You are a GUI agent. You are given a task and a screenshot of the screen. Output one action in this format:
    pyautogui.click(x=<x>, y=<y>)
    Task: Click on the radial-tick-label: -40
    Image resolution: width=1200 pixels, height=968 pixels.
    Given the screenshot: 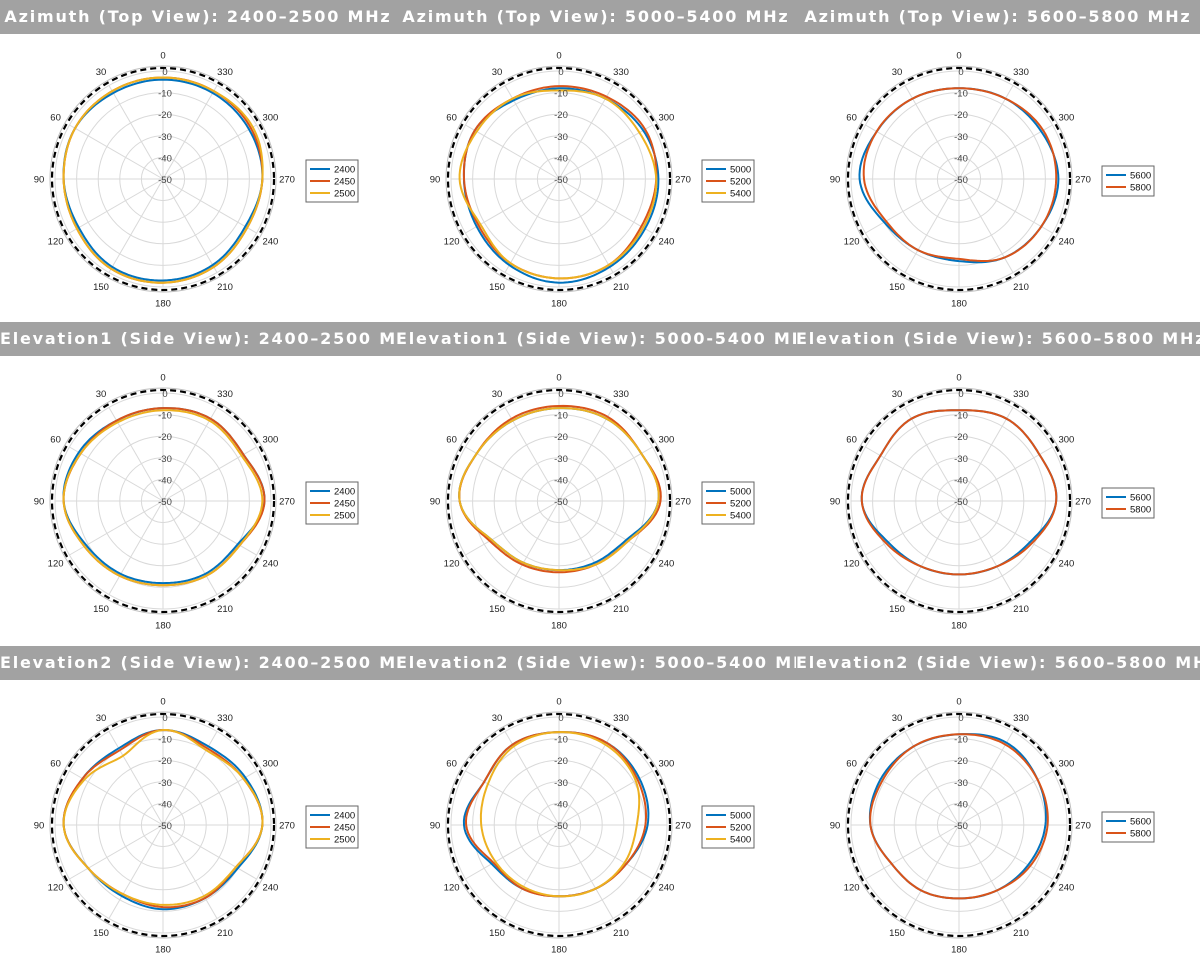 What is the action you would take?
    pyautogui.click(x=961, y=158)
    